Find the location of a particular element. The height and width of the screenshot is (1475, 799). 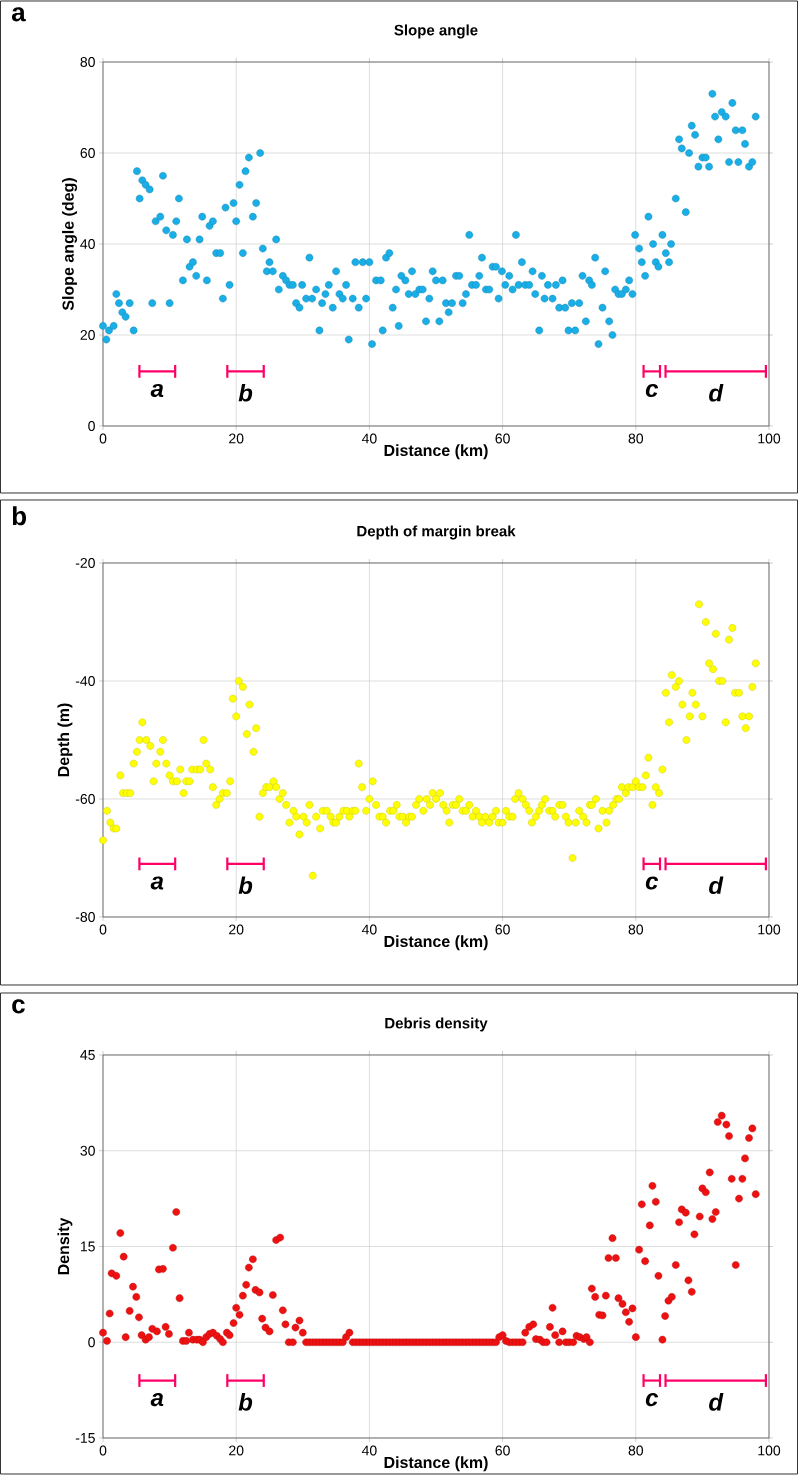

y-tick-label: -15 is located at coordinates (85, 1438).